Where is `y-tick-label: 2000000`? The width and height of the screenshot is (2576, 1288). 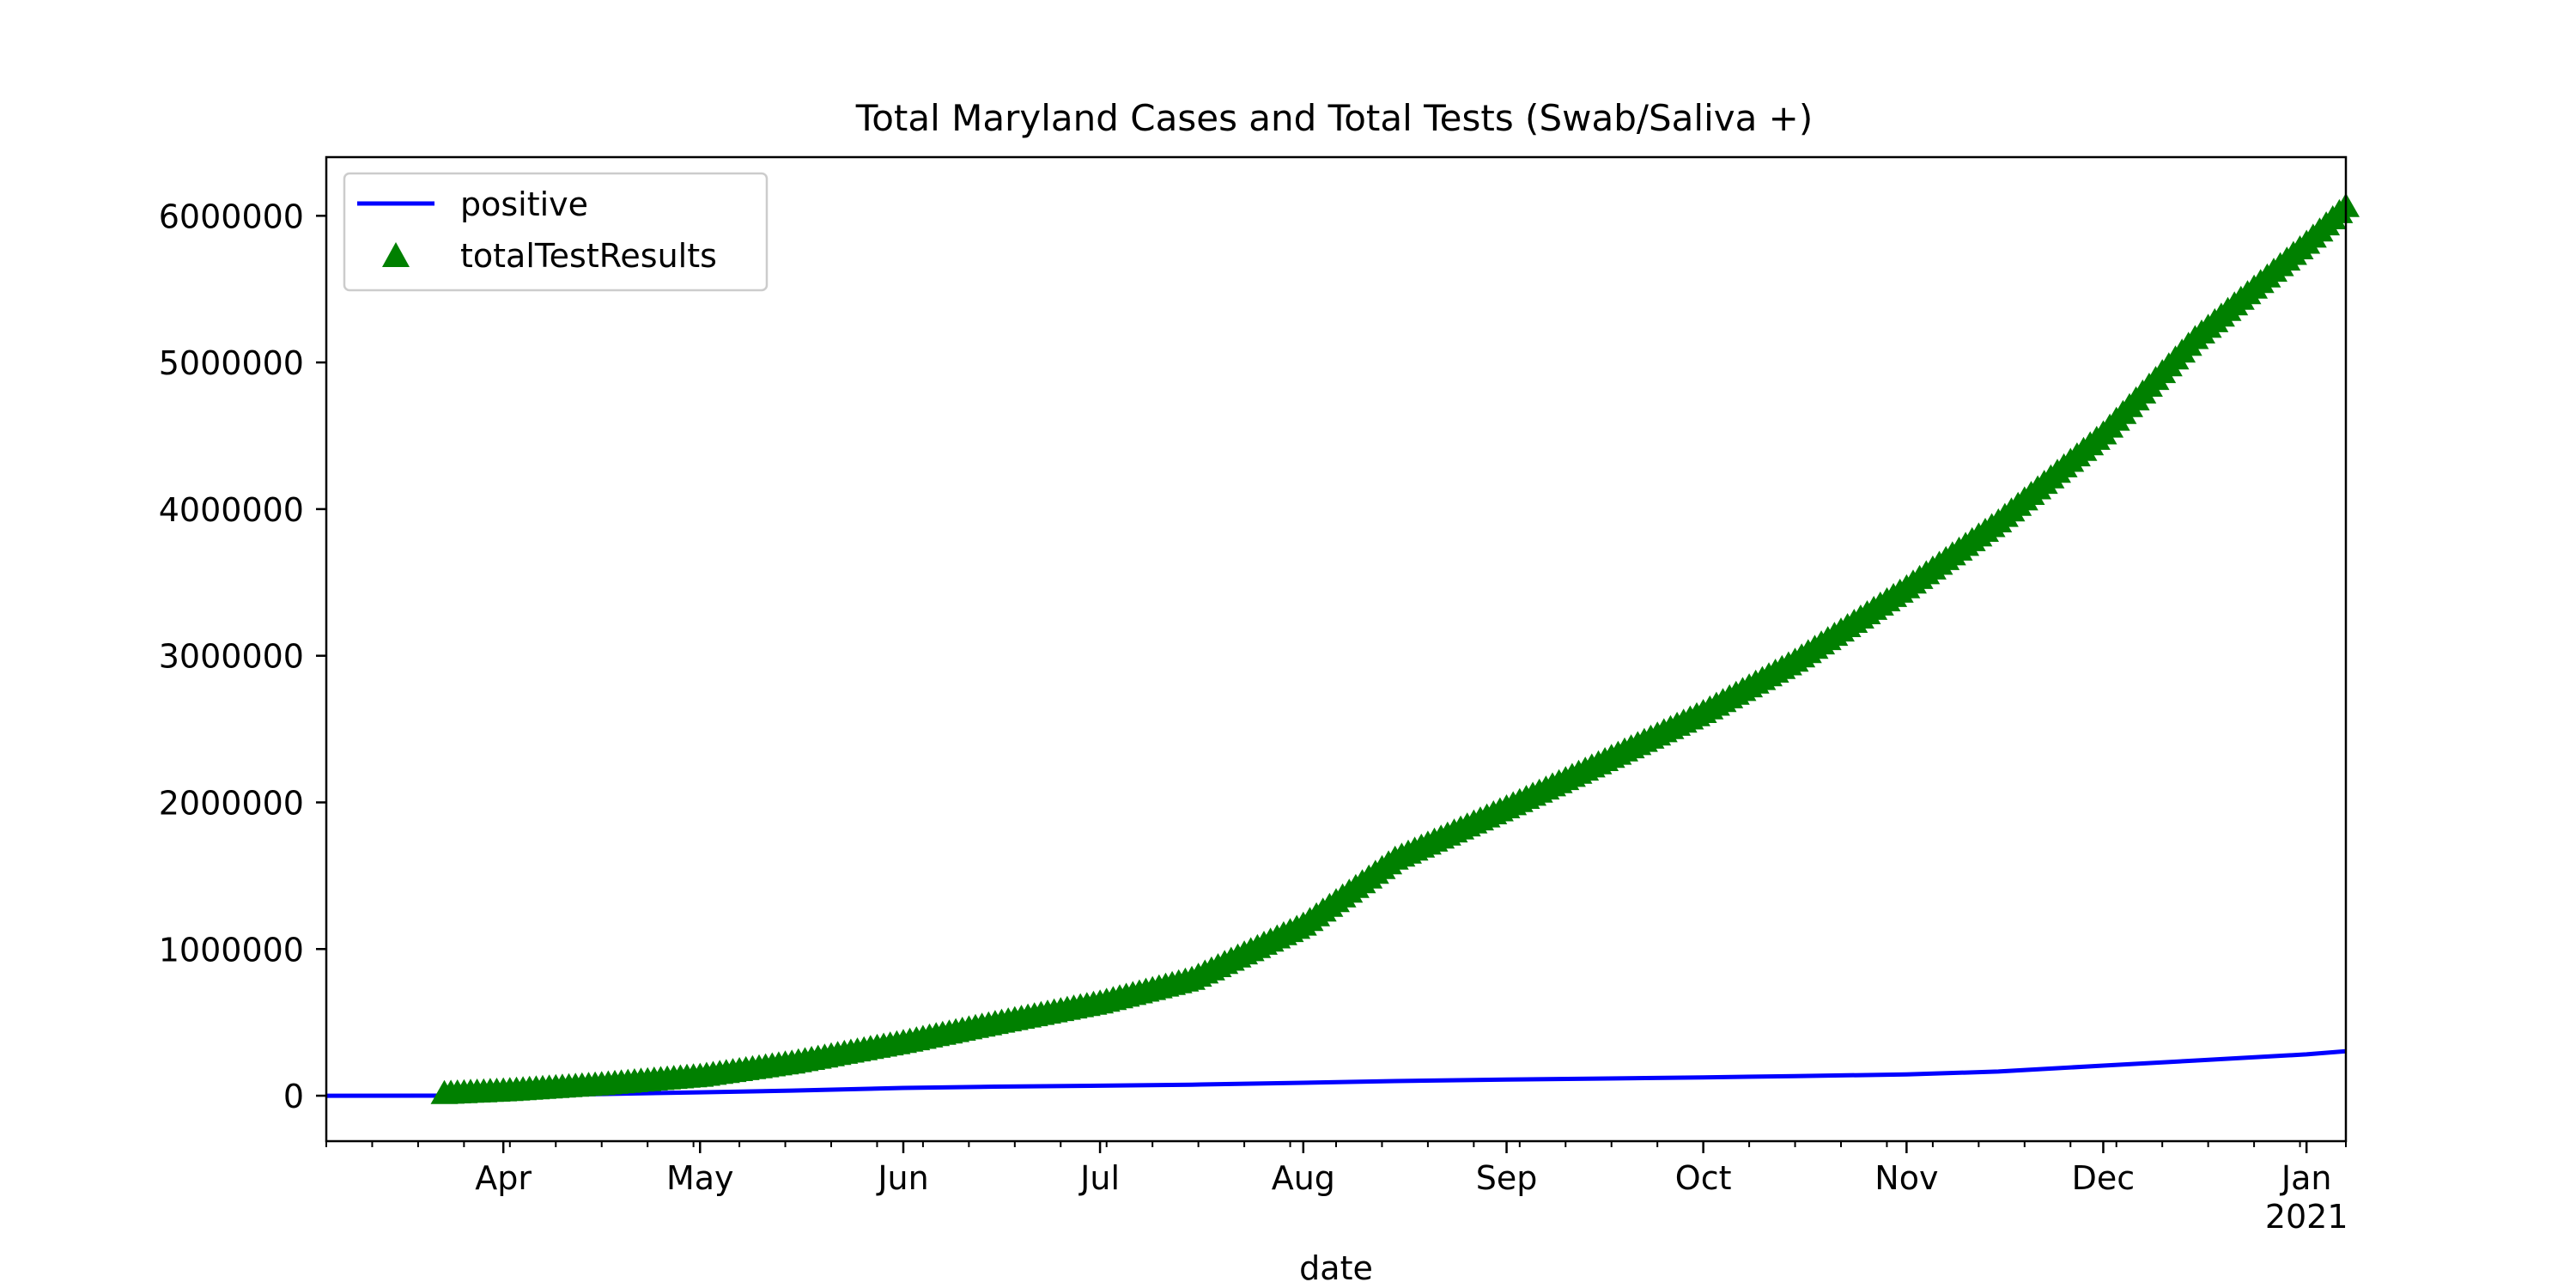 y-tick-label: 2000000 is located at coordinates (231, 803).